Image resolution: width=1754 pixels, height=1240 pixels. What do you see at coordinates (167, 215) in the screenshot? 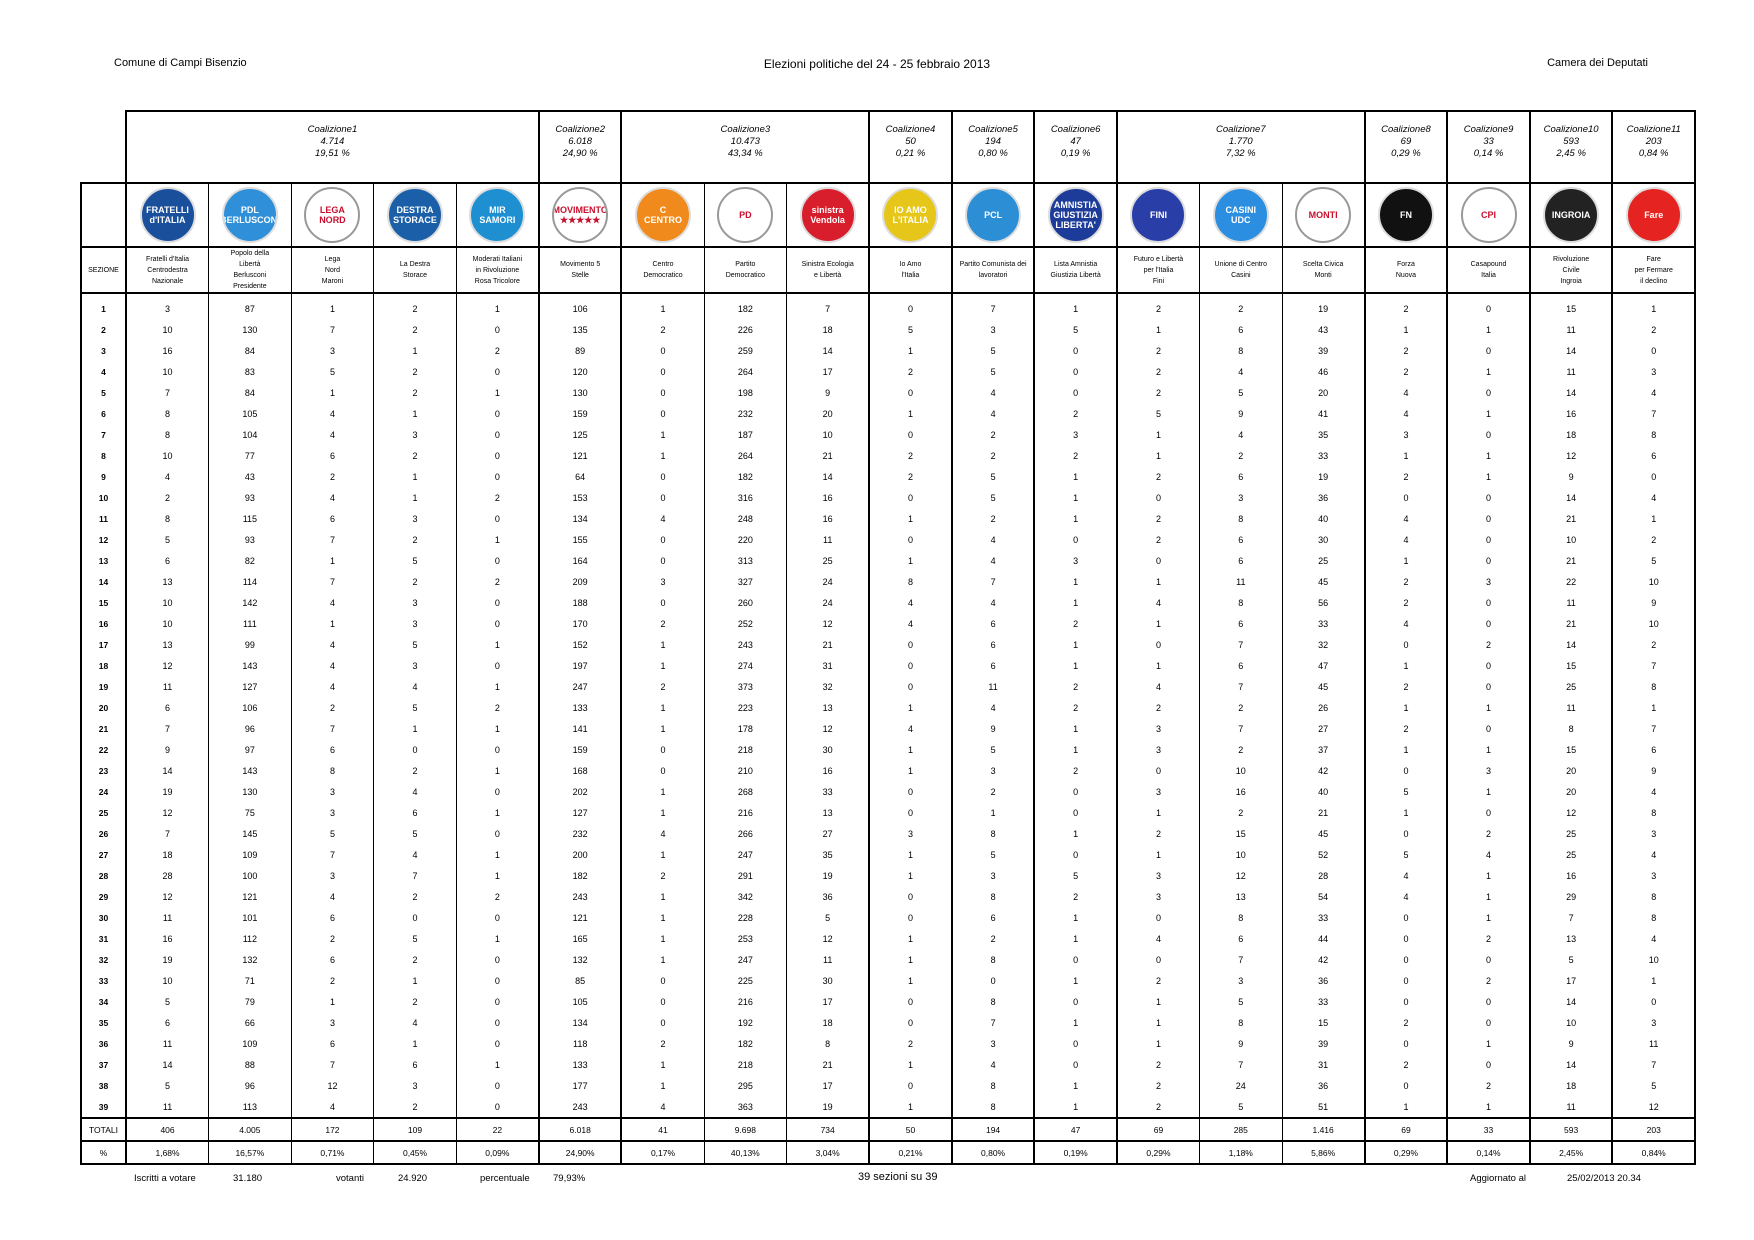
I see `party-logo-icon: FRATELLI d'ITALIA` at bounding box center [167, 215].